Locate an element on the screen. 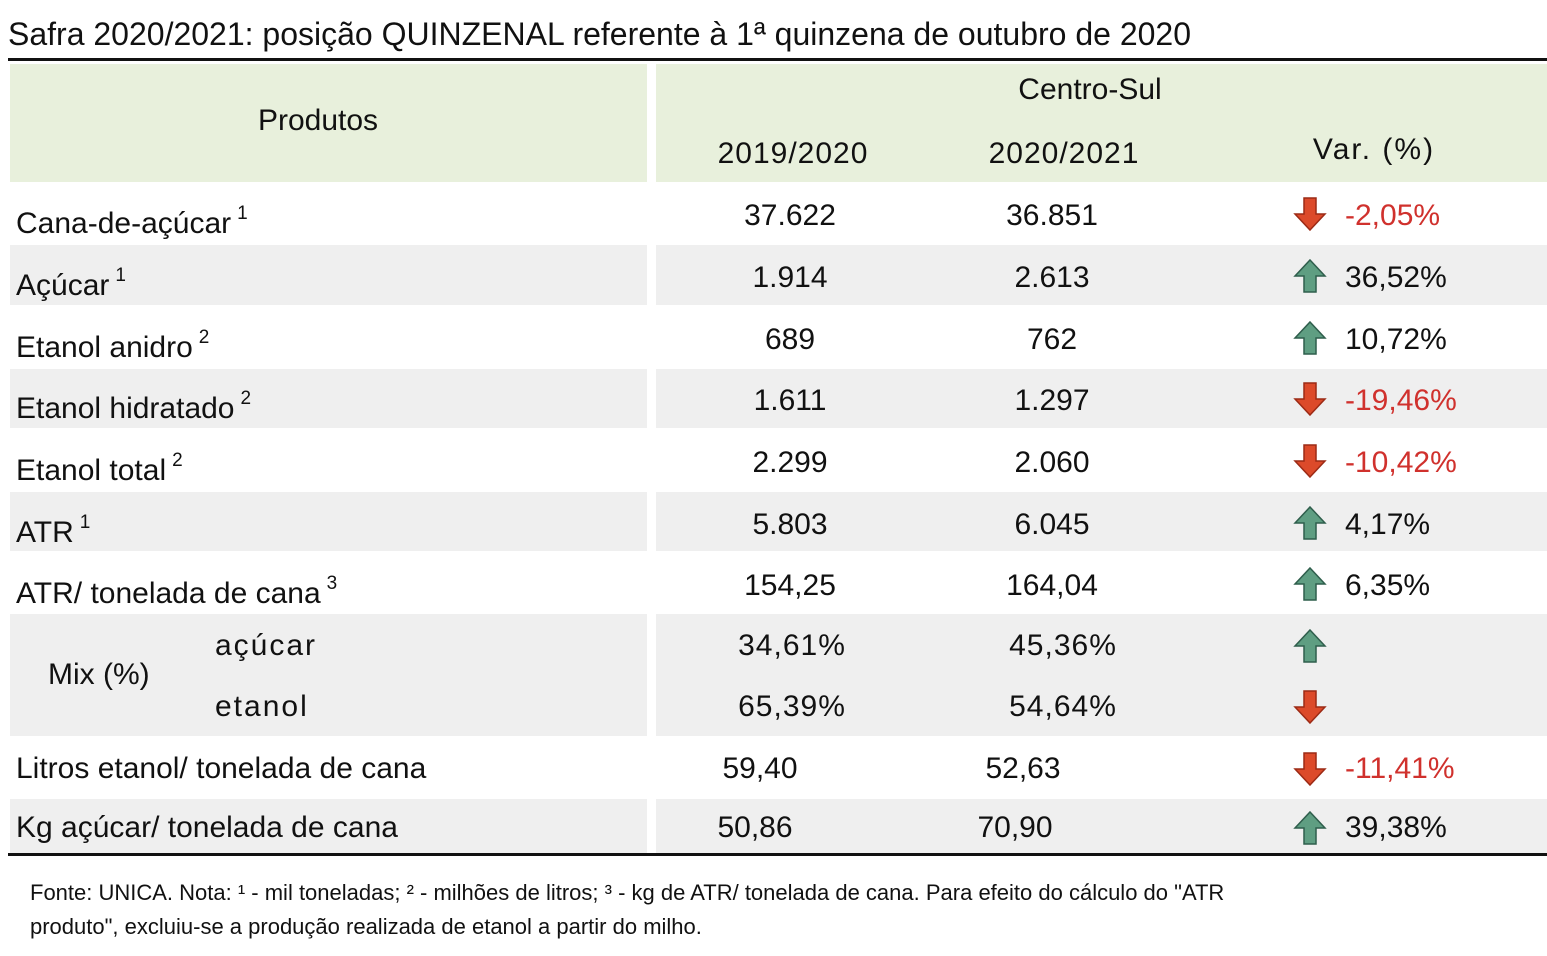 This screenshot has width=1547, height=956. product-name: Etanol anidro 2 is located at coordinates (112, 343).